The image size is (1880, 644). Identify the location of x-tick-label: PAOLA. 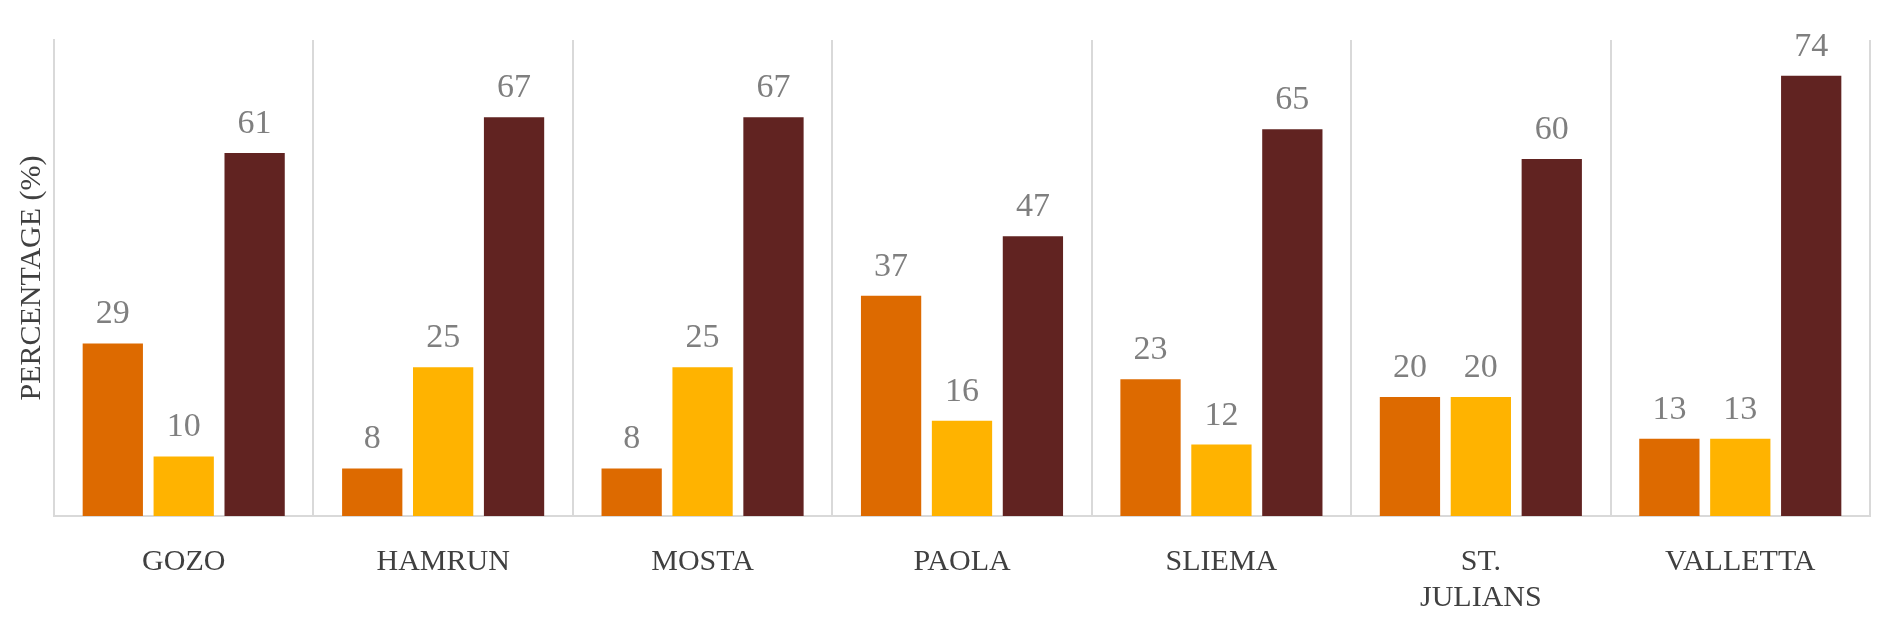
(962, 559).